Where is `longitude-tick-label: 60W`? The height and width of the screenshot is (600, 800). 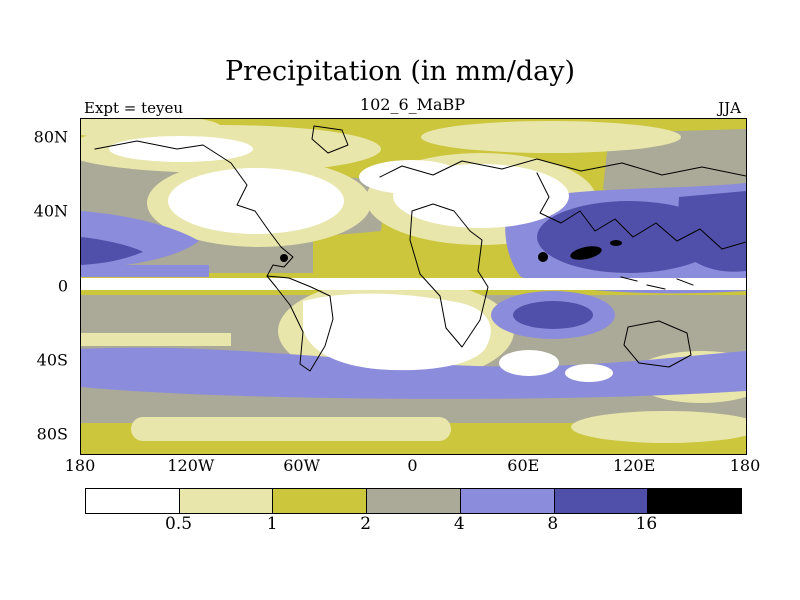 longitude-tick-label: 60W is located at coordinates (302, 465).